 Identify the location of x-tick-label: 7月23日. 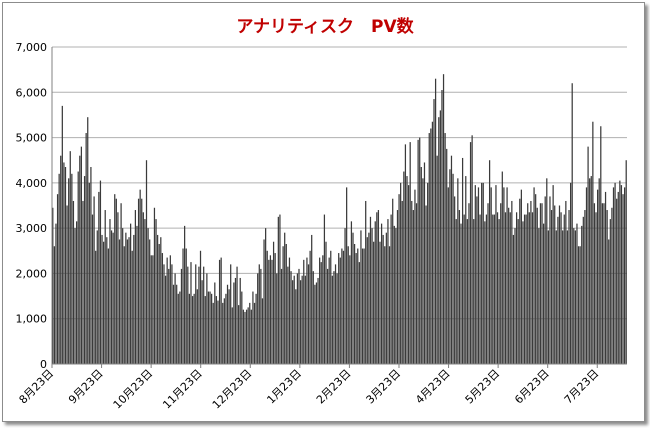
(582, 387).